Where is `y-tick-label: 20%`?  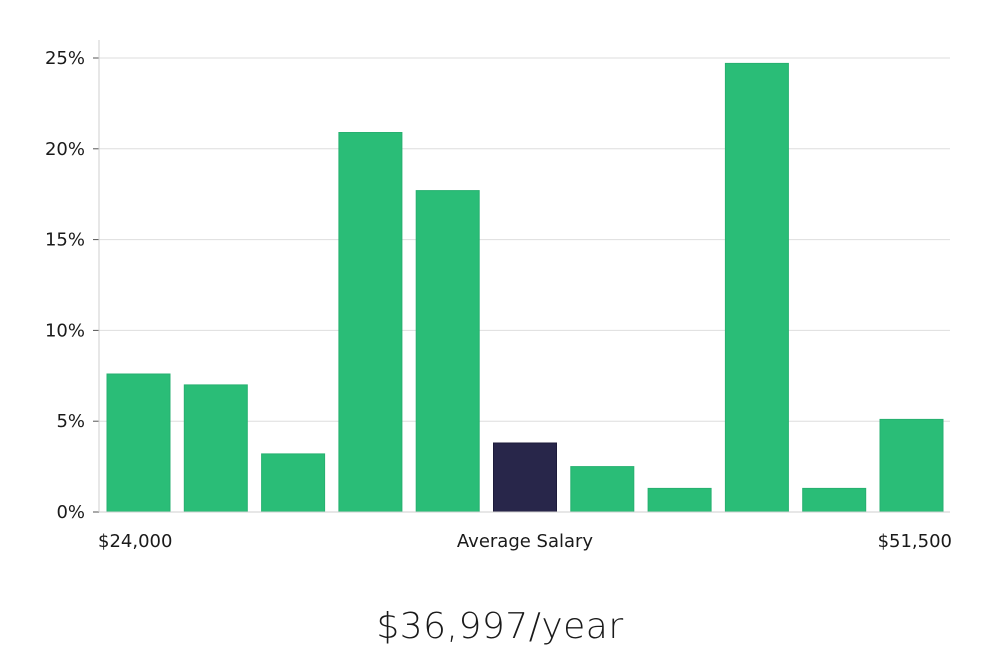 y-tick-label: 20% is located at coordinates (65, 149).